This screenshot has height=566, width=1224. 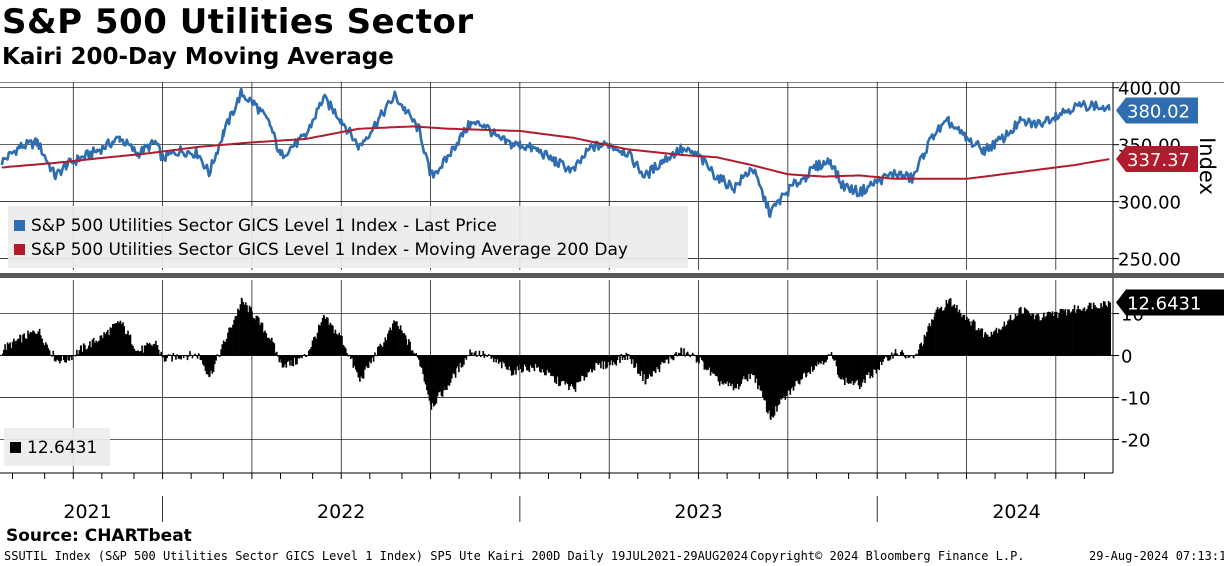 What do you see at coordinates (1170, 302) in the screenshot?
I see `kairi-last-tag` at bounding box center [1170, 302].